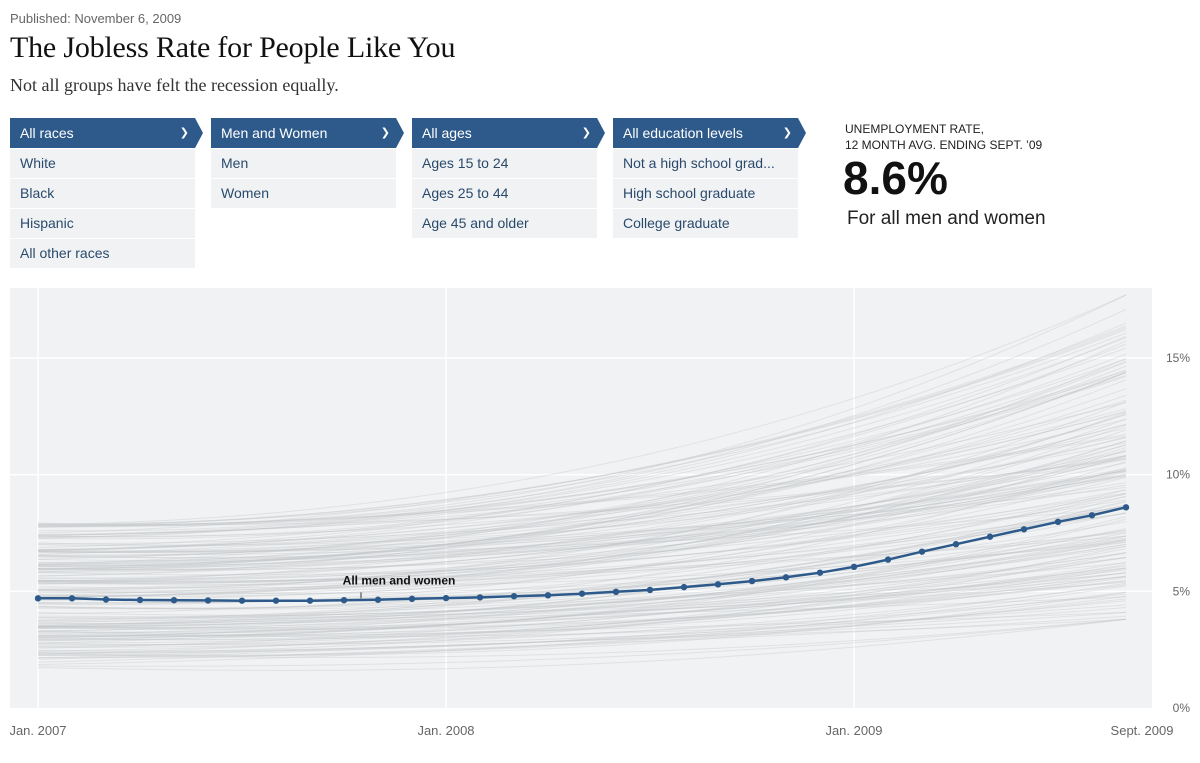 The height and width of the screenshot is (763, 1200). Describe the element at coordinates (705, 223) in the screenshot. I see `menu-item-college-grad: College graduate` at that location.